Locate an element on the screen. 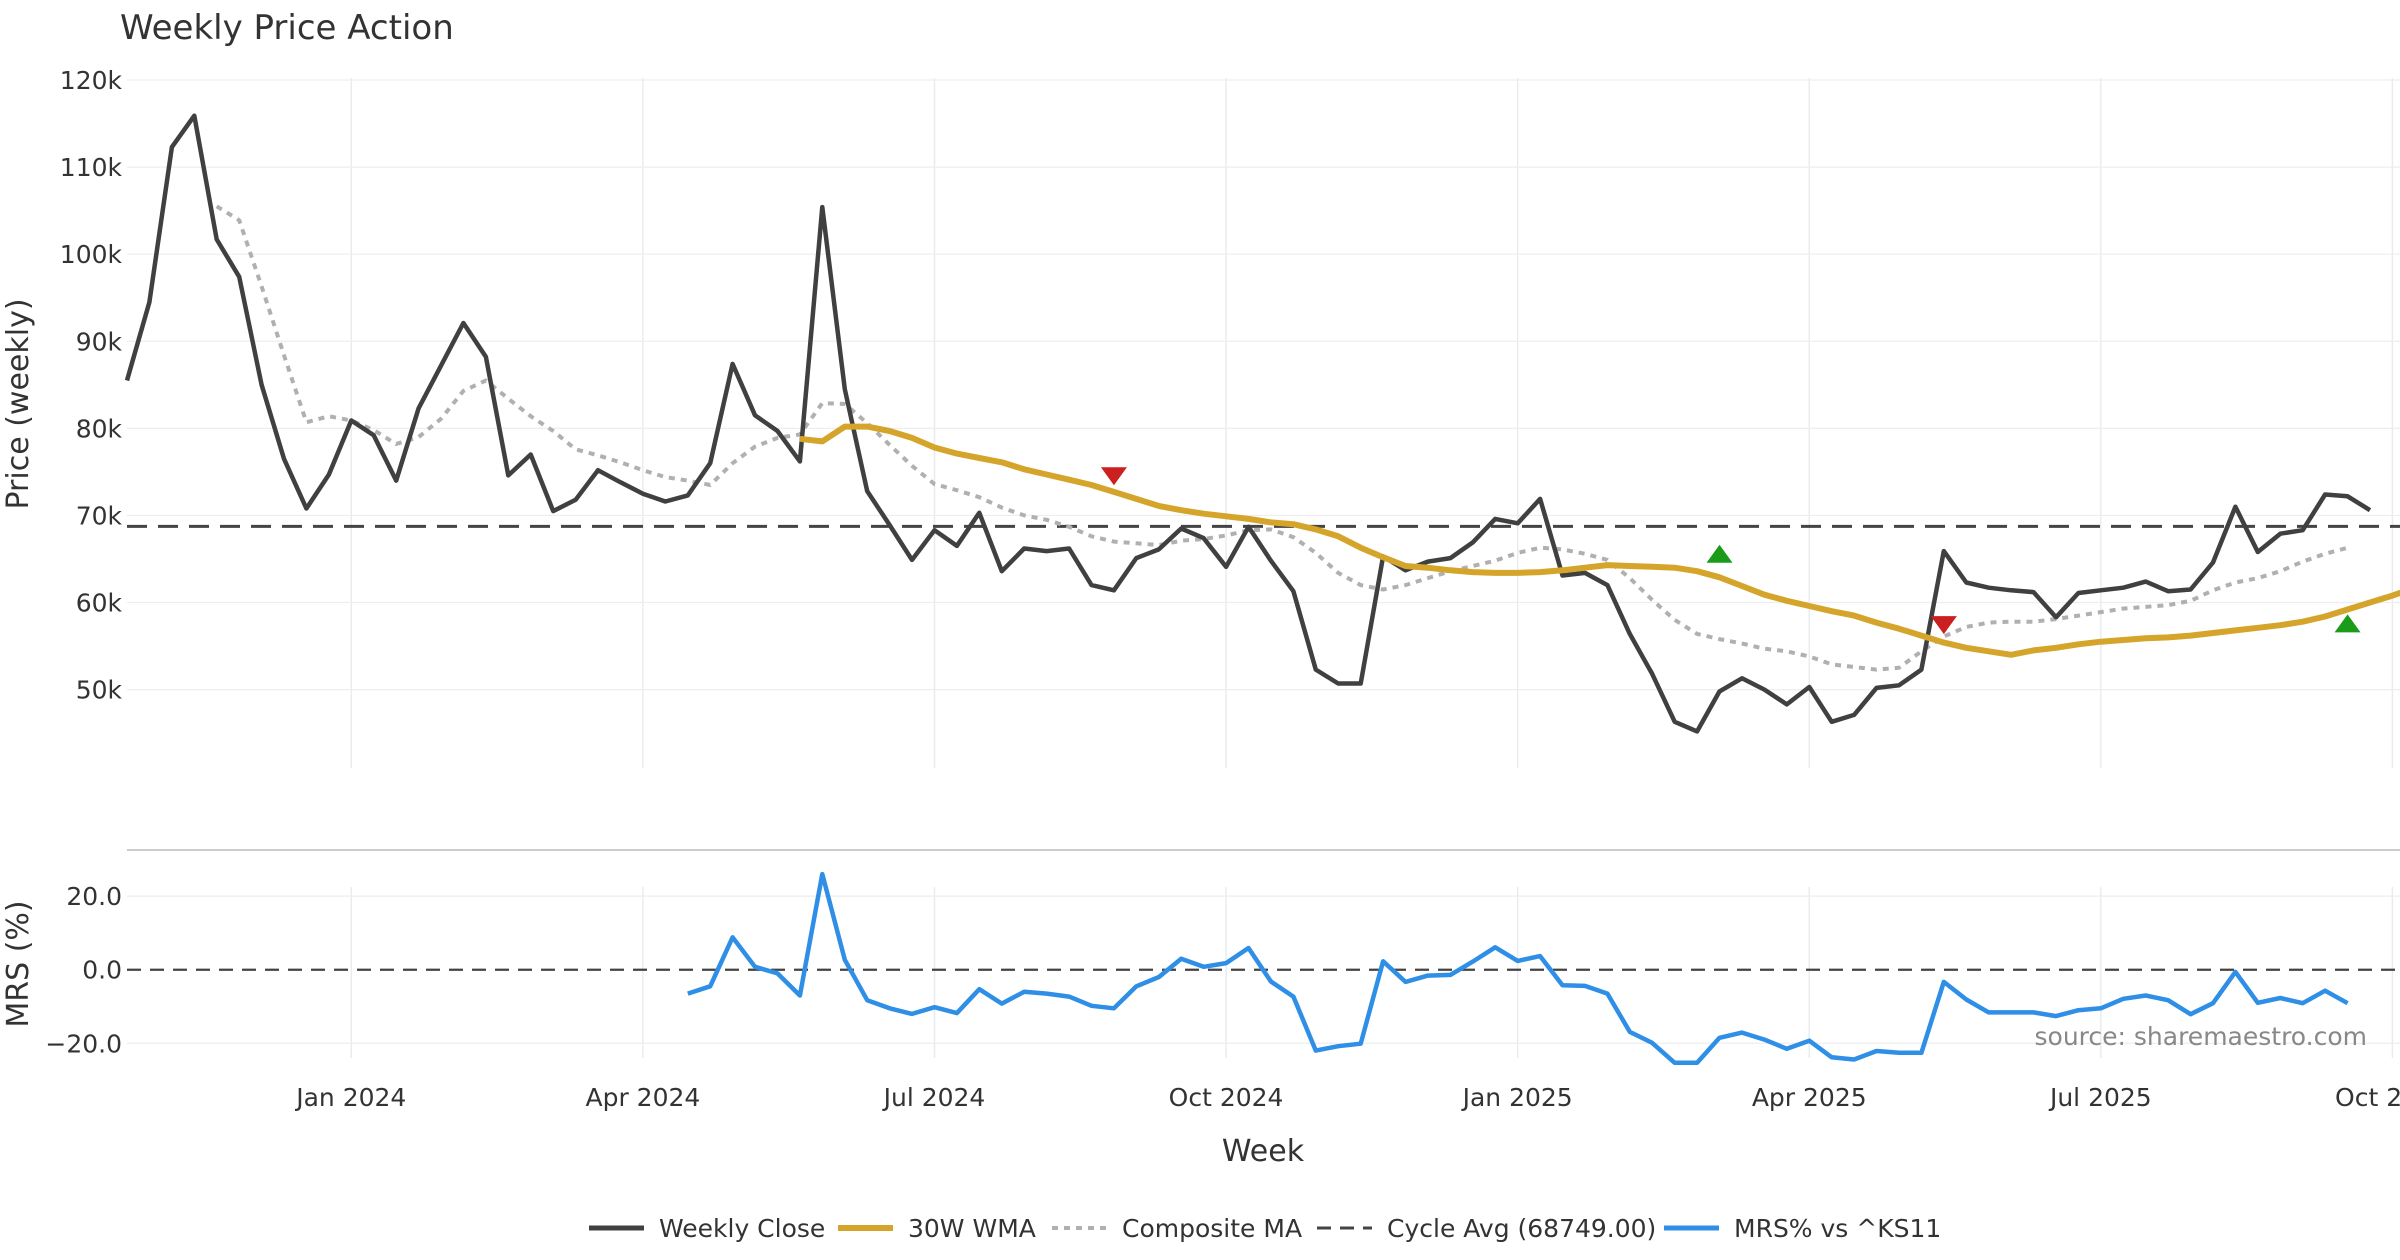 Image resolution: width=2400 pixels, height=1260 pixels. mrs-y-tick-label: −20.0 is located at coordinates (83, 1043).